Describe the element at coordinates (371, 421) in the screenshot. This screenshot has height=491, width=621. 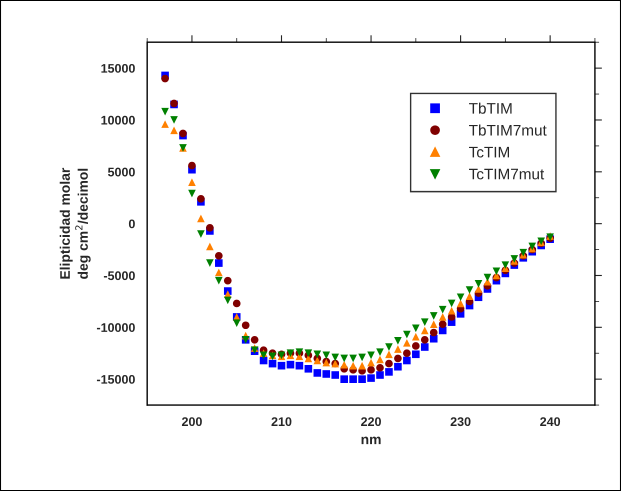
I see `x-tick-label: 220` at that location.